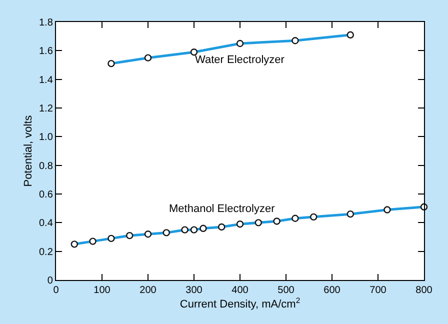  What do you see at coordinates (28, 150) in the screenshot?
I see `y-axis-title: Potential, volts` at bounding box center [28, 150].